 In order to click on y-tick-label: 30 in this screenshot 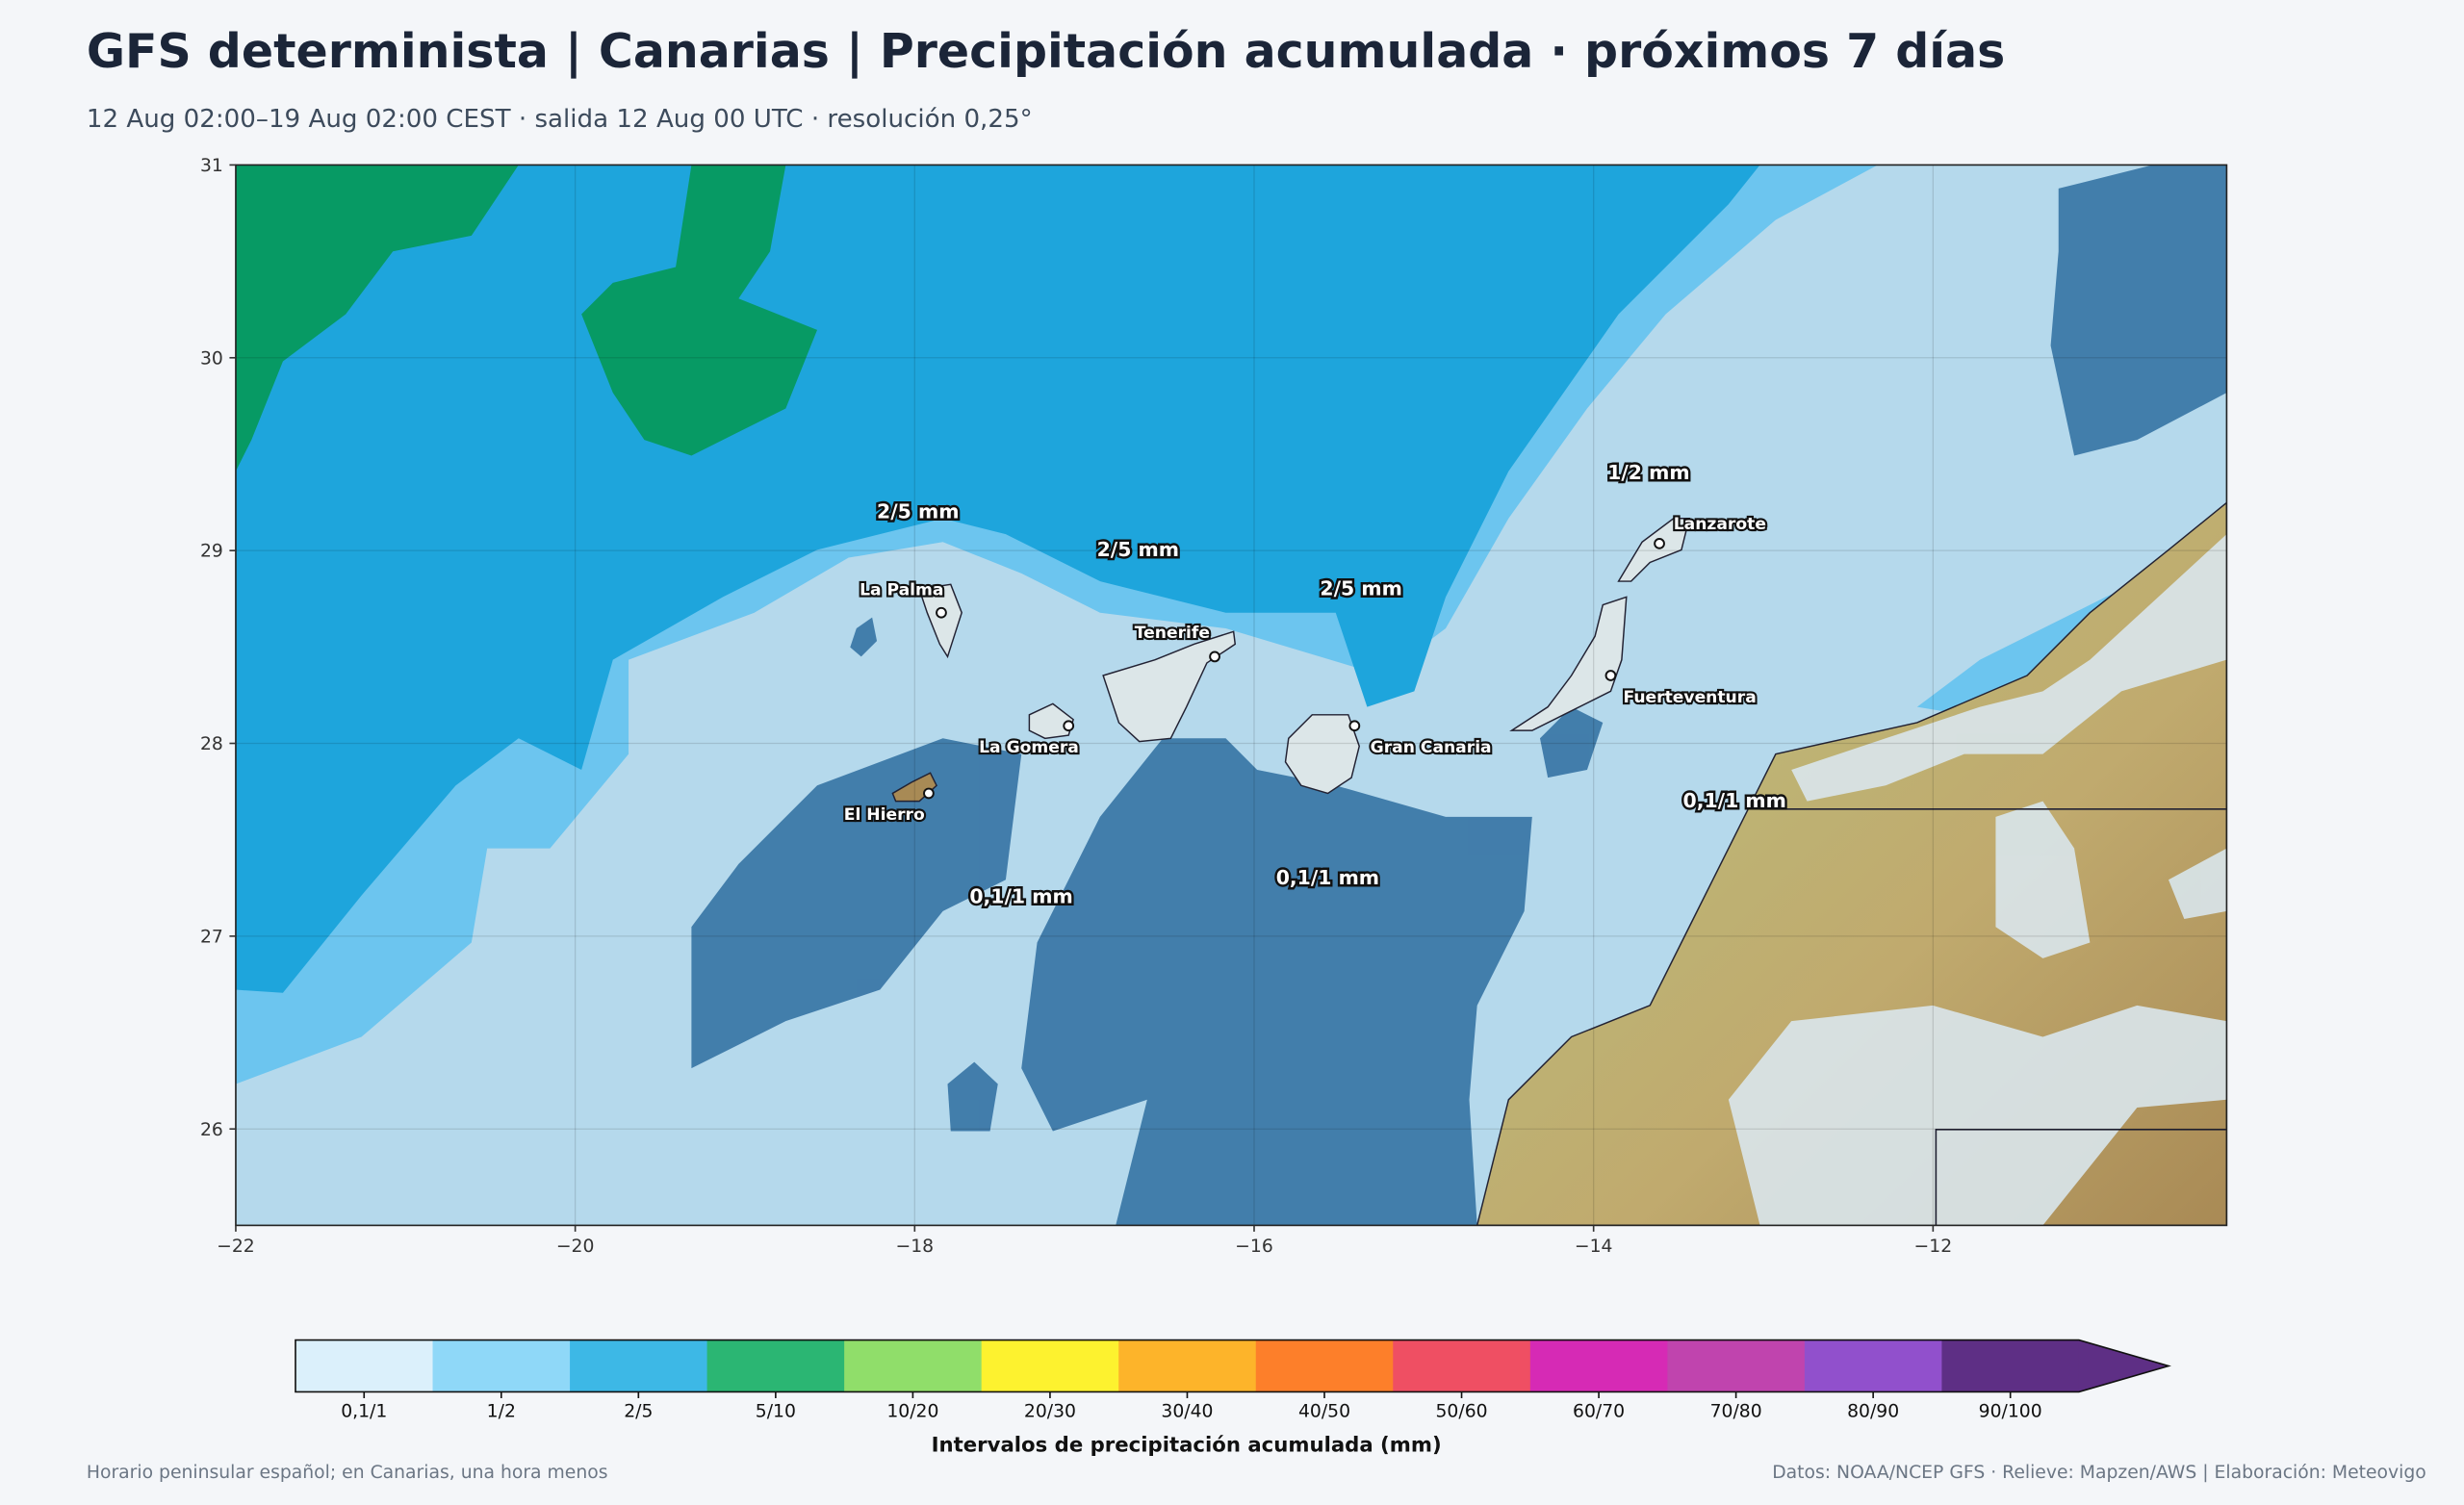, I will do `click(211, 358)`.